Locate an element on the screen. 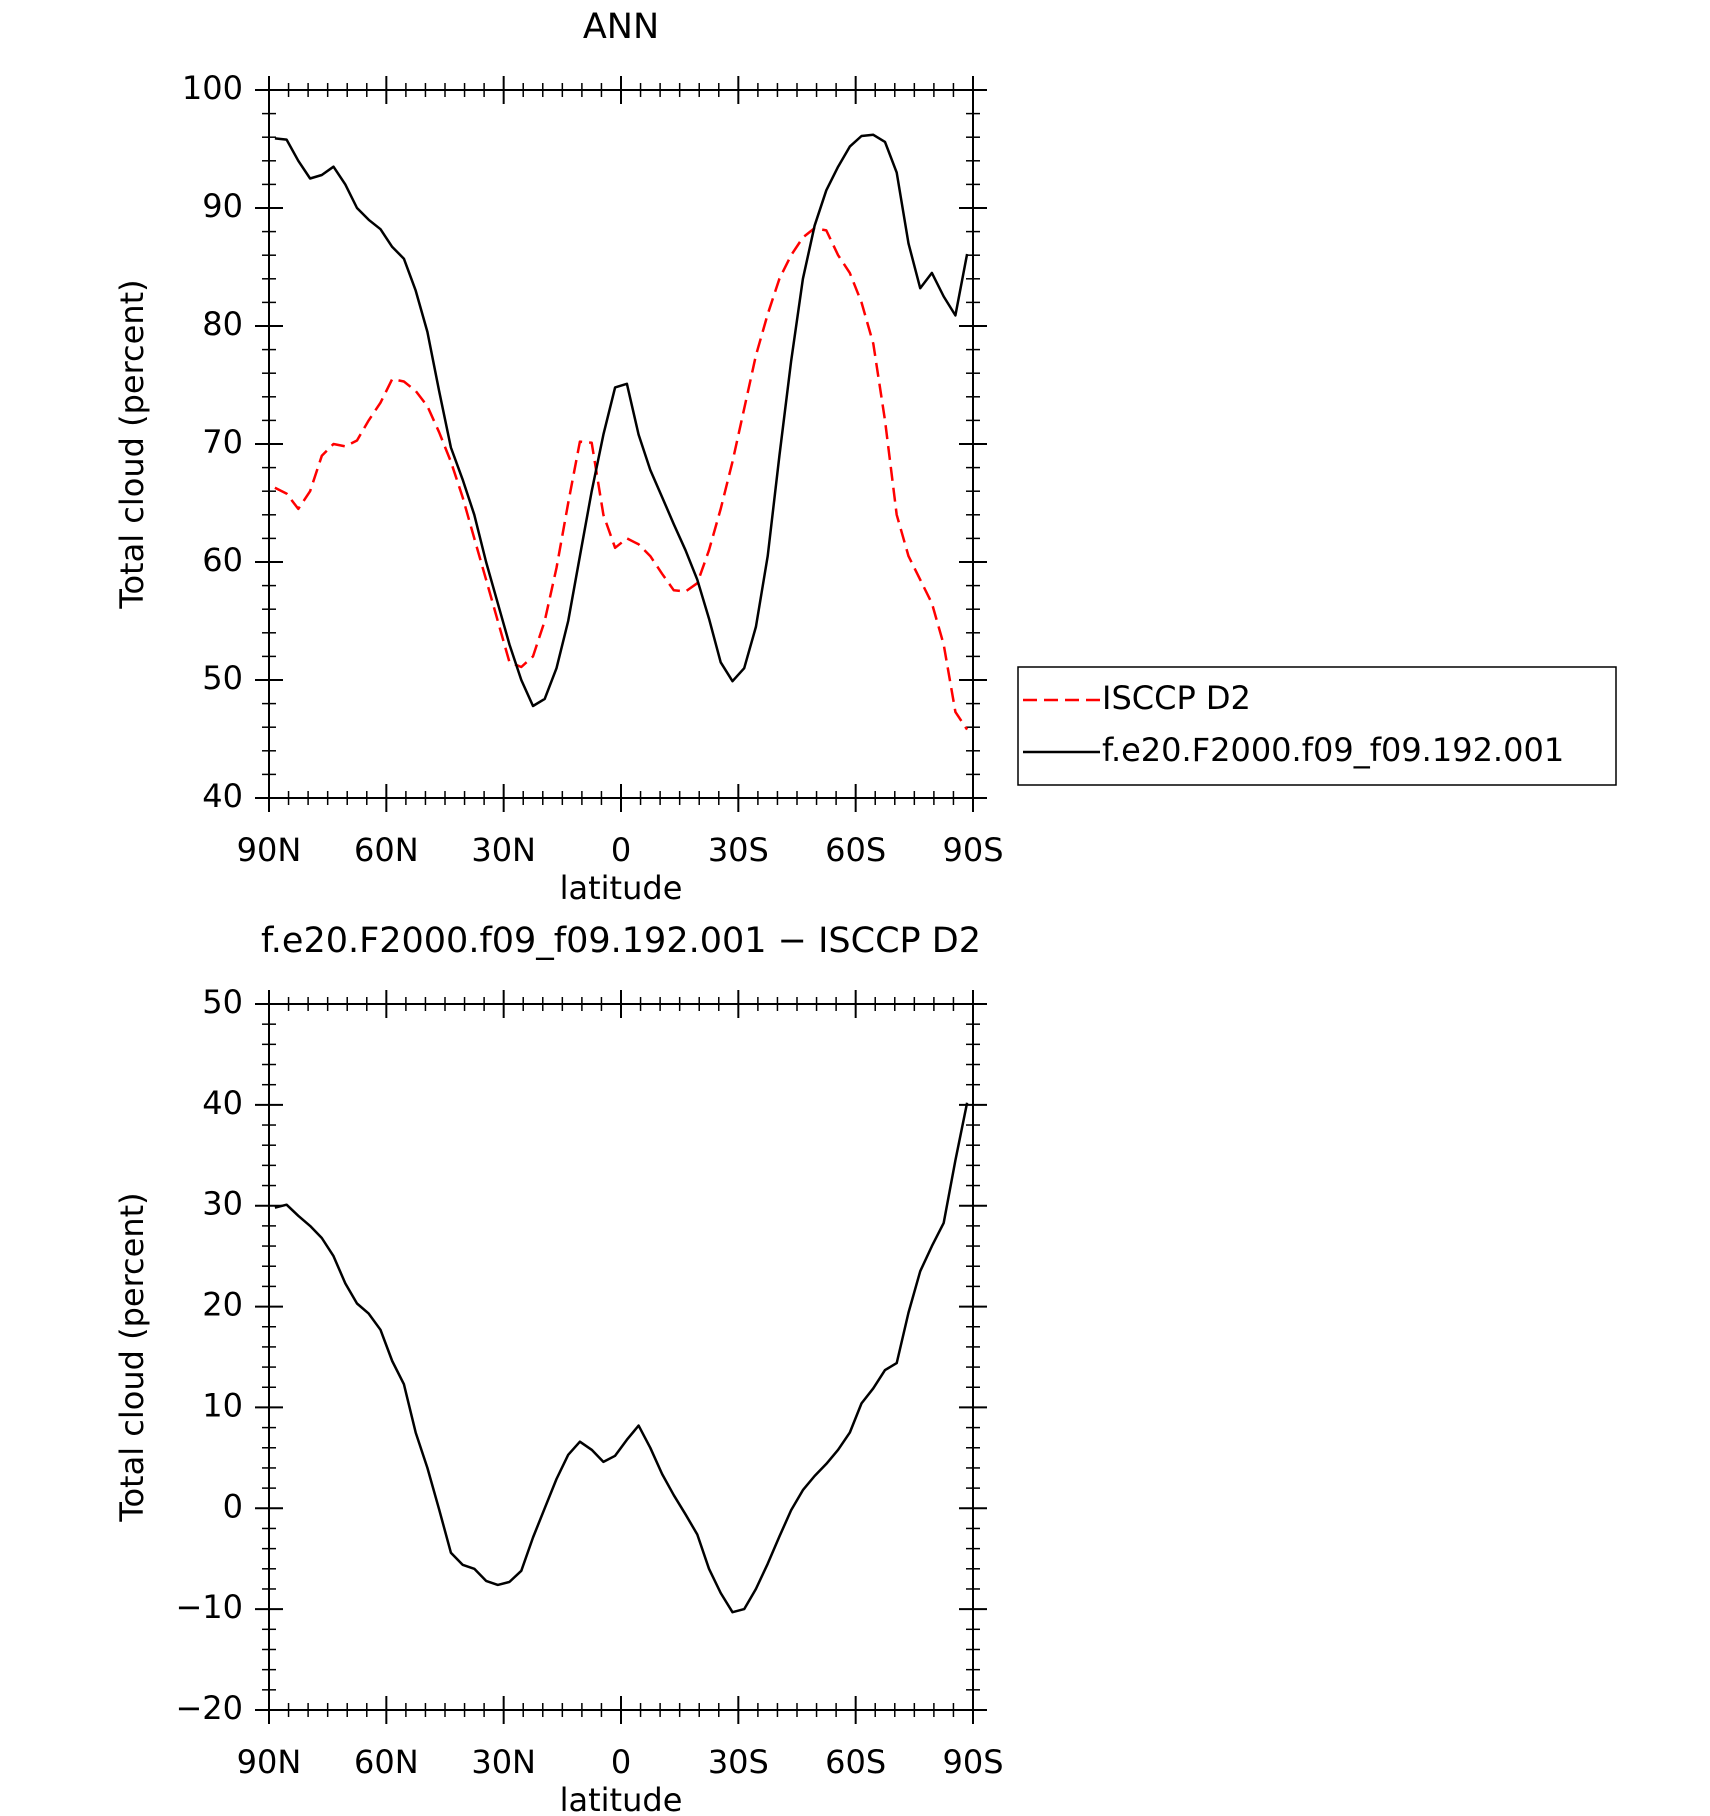 Image resolution: width=1710 pixels, height=1816 pixels. y-tick-label: 80 is located at coordinates (222, 324).